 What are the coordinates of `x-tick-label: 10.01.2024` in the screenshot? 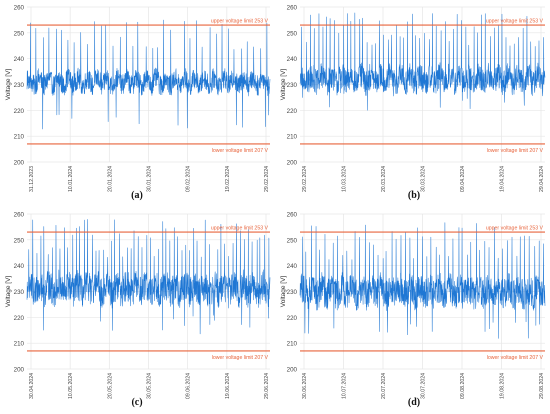 It's located at (71, 179).